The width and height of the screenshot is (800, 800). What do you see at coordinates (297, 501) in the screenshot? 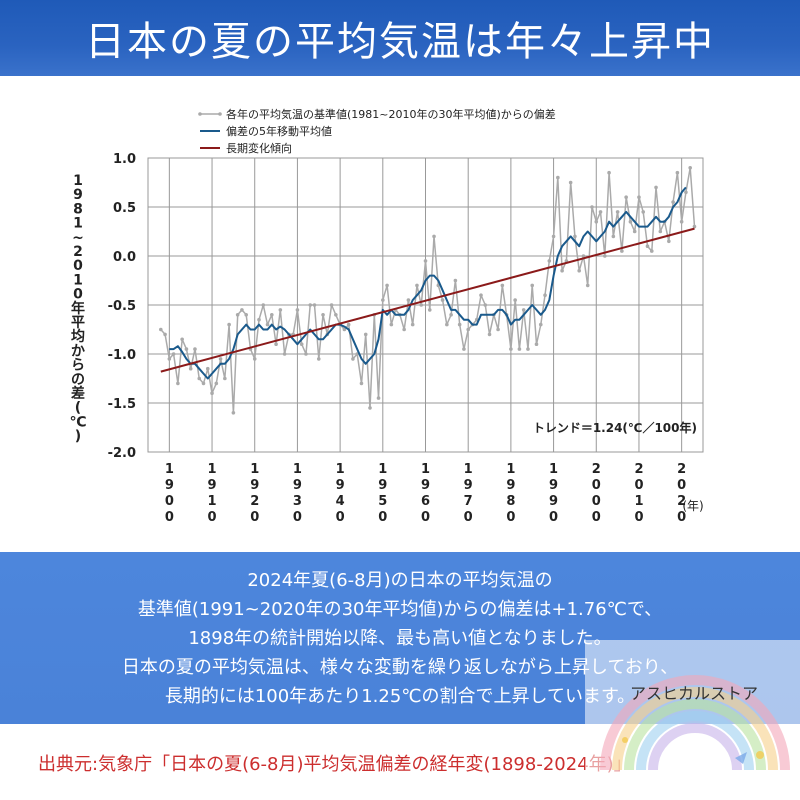
I see `x-tick-char: 3` at bounding box center [297, 501].